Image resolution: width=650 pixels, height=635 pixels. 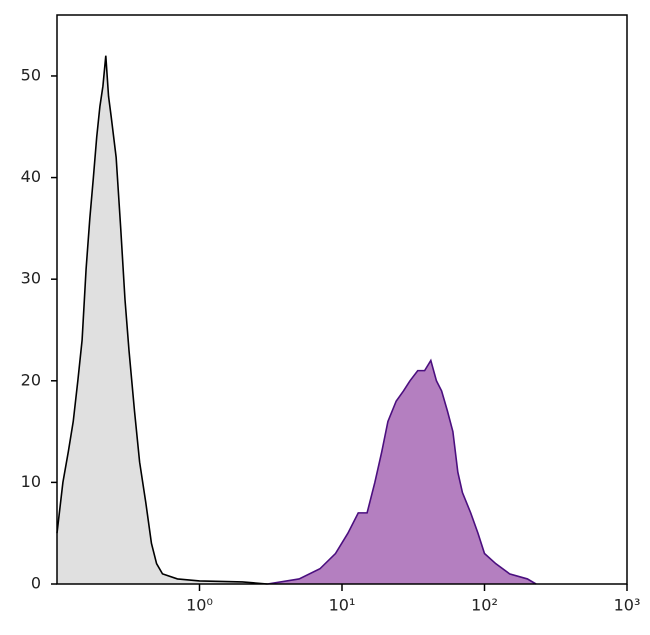 I want to click on y-tick-label: 40, so click(x=31, y=176).